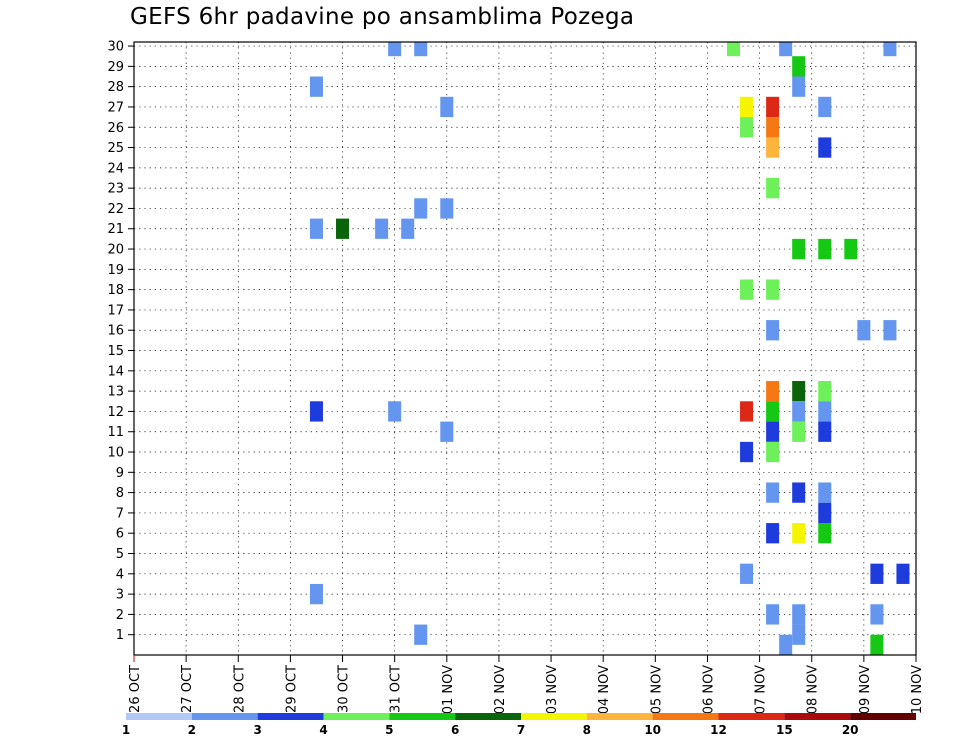 This screenshot has width=960, height=742. I want to click on x-tick-label: 09 NOV, so click(865, 689).